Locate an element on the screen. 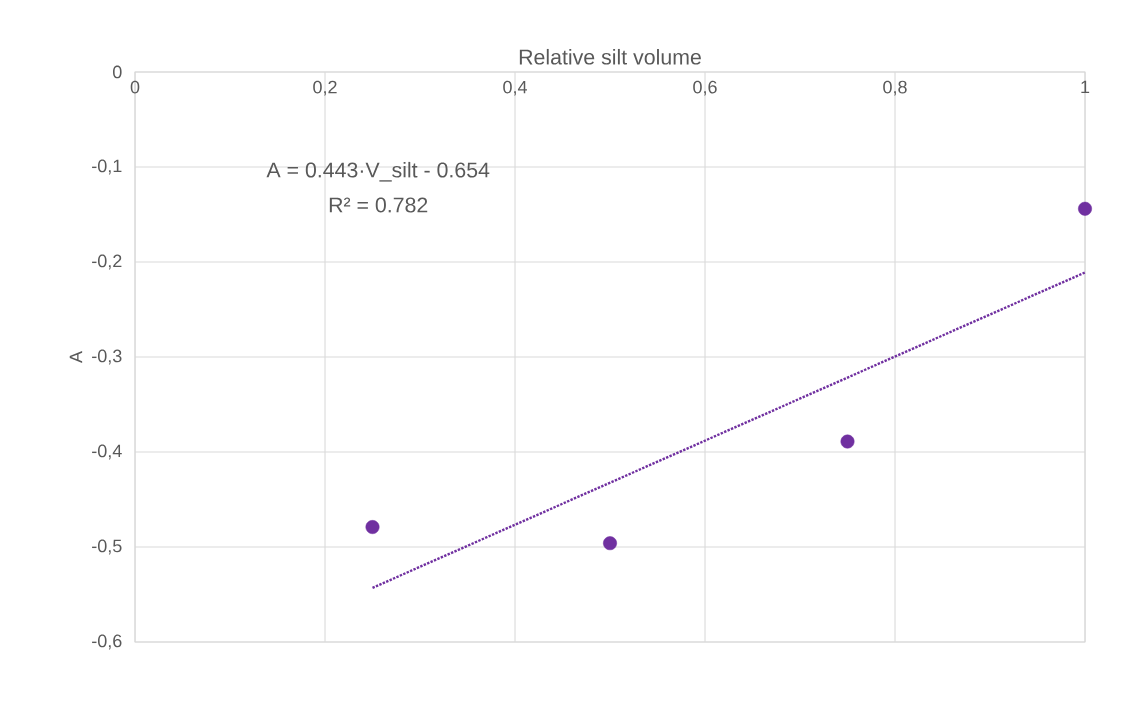 This screenshot has height=706, width=1134. x-tick-label: 0 is located at coordinates (135, 87).